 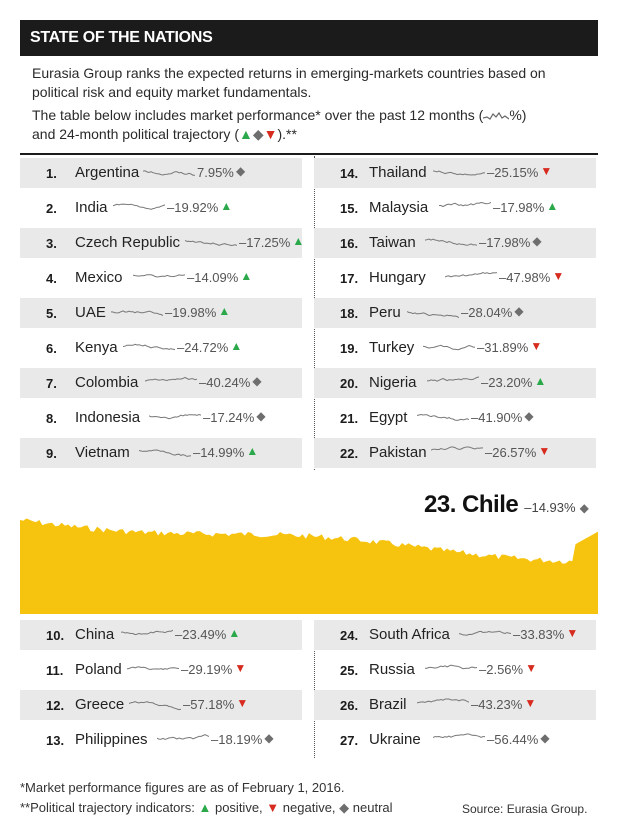 What do you see at coordinates (349, 278) in the screenshot?
I see `rank-number: 17.` at bounding box center [349, 278].